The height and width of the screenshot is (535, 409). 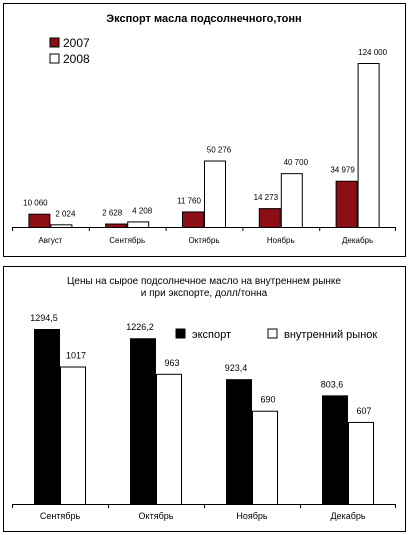 I want to click on data-label-внутренний-рынок: 1017, so click(x=76, y=356).